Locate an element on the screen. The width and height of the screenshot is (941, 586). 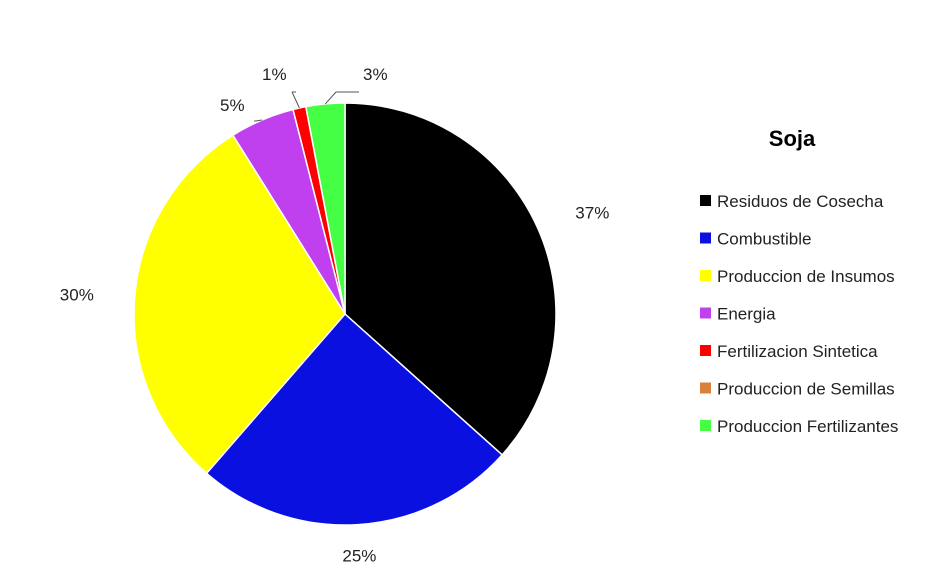
legend-item-energia: Energia is located at coordinates (738, 314).